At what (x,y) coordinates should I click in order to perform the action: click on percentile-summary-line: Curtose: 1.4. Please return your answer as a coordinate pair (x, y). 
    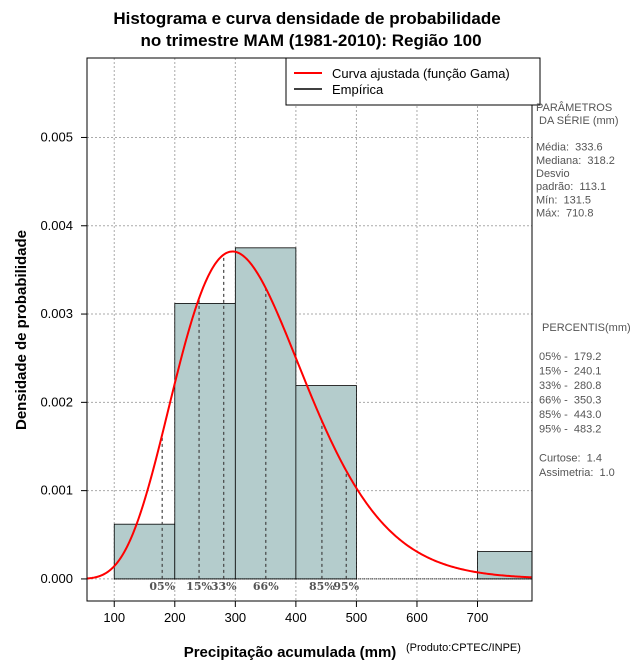
    Looking at the image, I should click on (570, 459).